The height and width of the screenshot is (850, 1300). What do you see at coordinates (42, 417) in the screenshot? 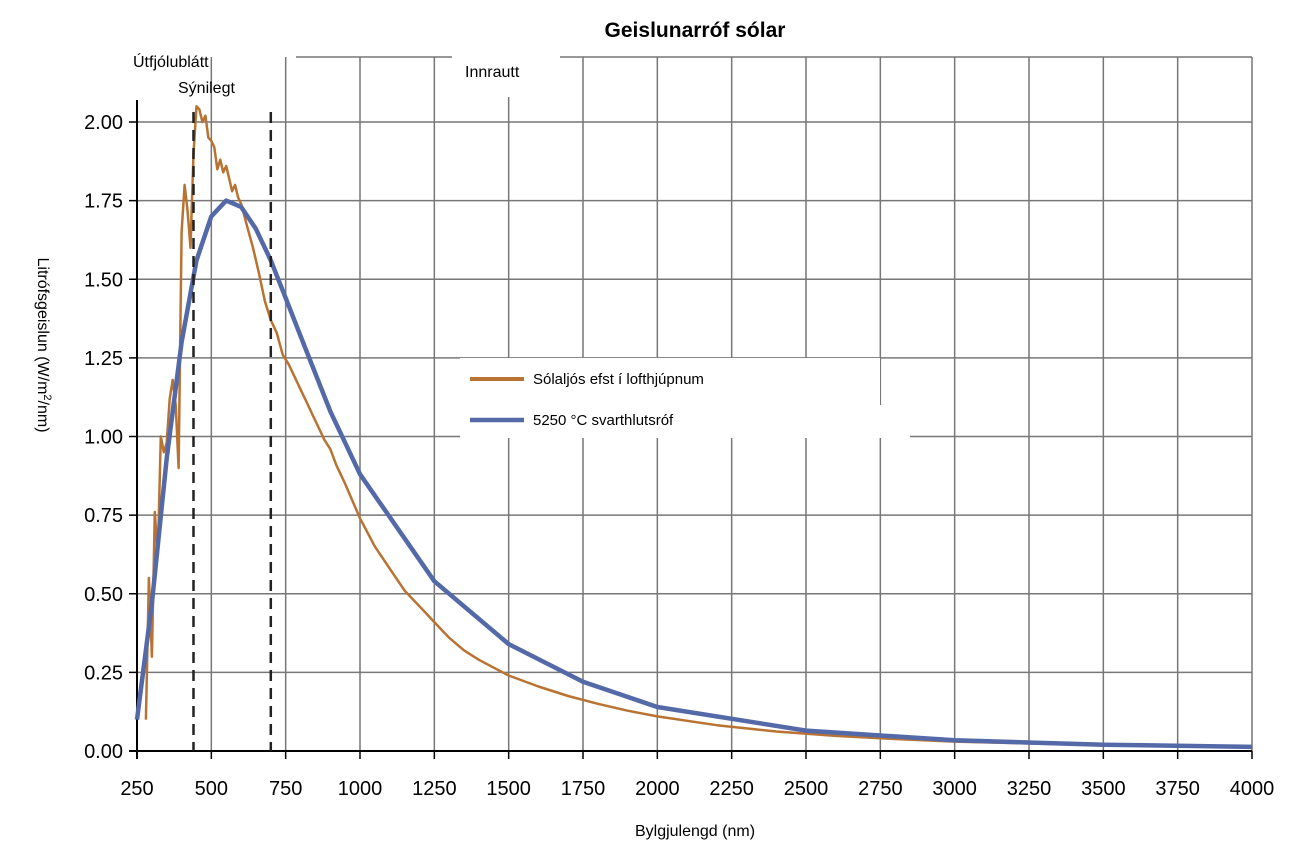
I see `y-axis-label-suffix: /nm)` at bounding box center [42, 417].